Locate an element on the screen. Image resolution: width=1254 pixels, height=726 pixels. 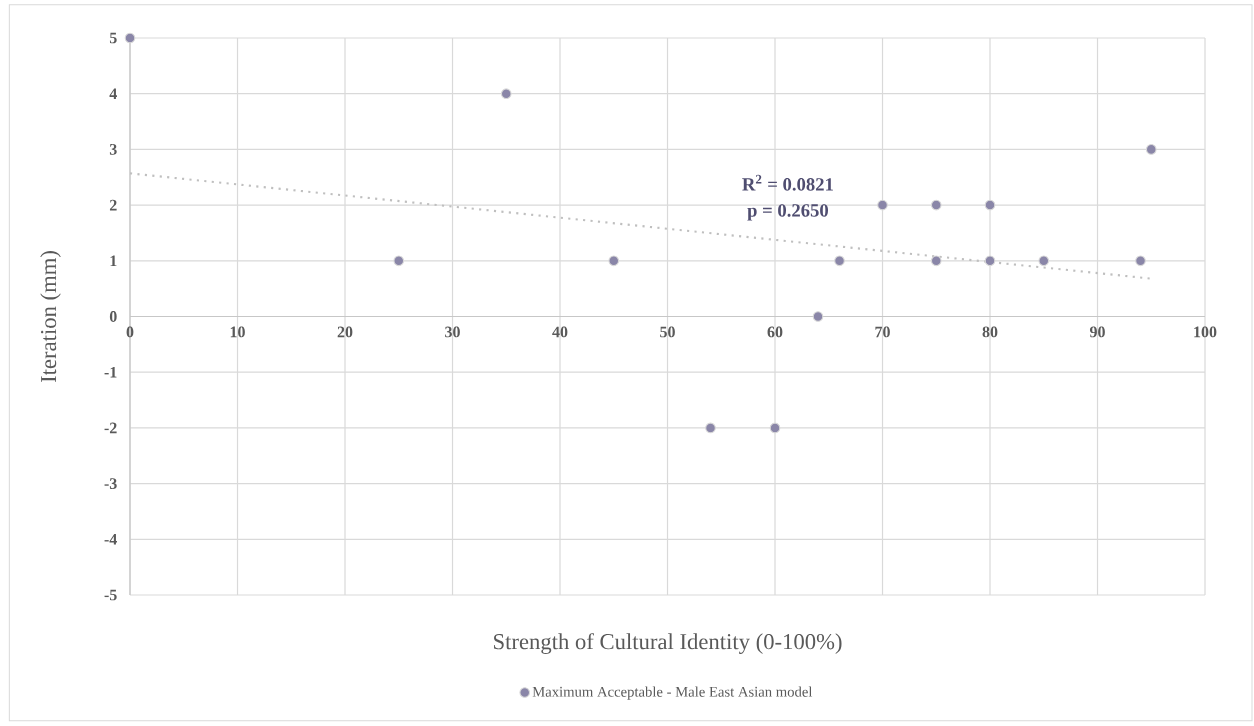
annotation: p = 0.2650 is located at coordinates (788, 212).